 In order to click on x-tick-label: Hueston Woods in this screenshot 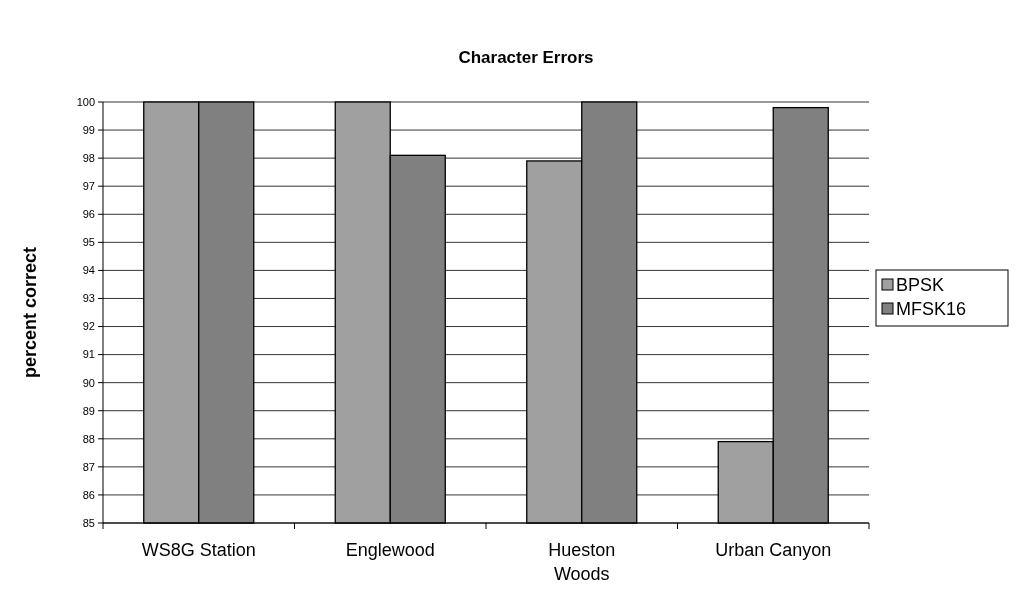, I will do `click(582, 562)`.